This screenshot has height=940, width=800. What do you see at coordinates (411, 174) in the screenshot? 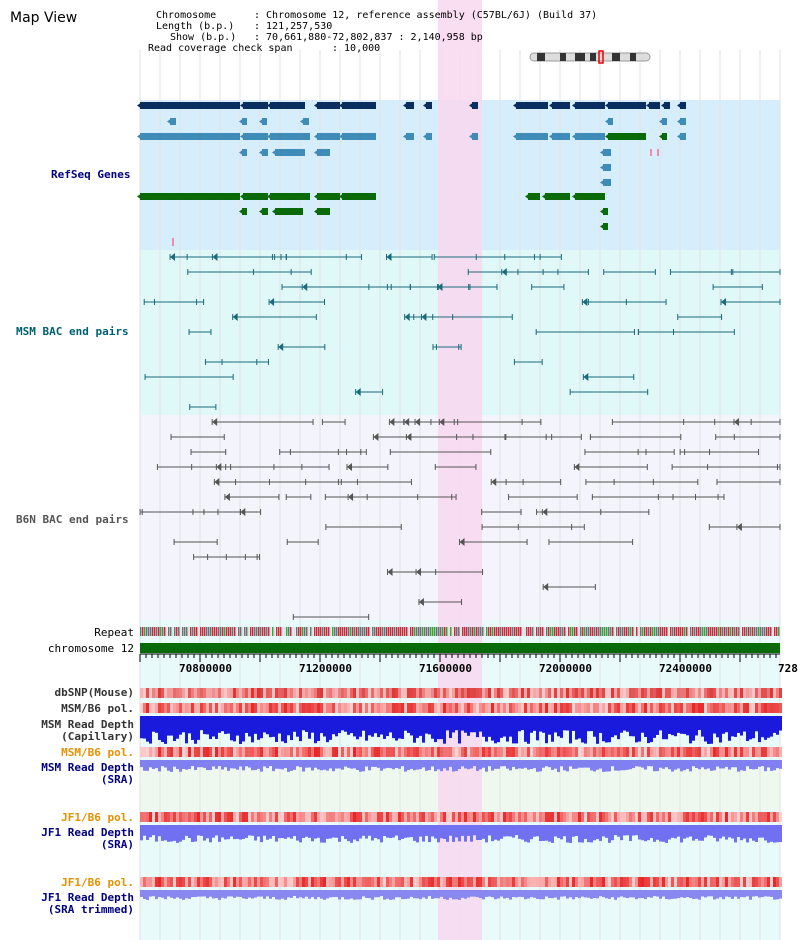
I see `refseq-gene-track` at bounding box center [411, 174].